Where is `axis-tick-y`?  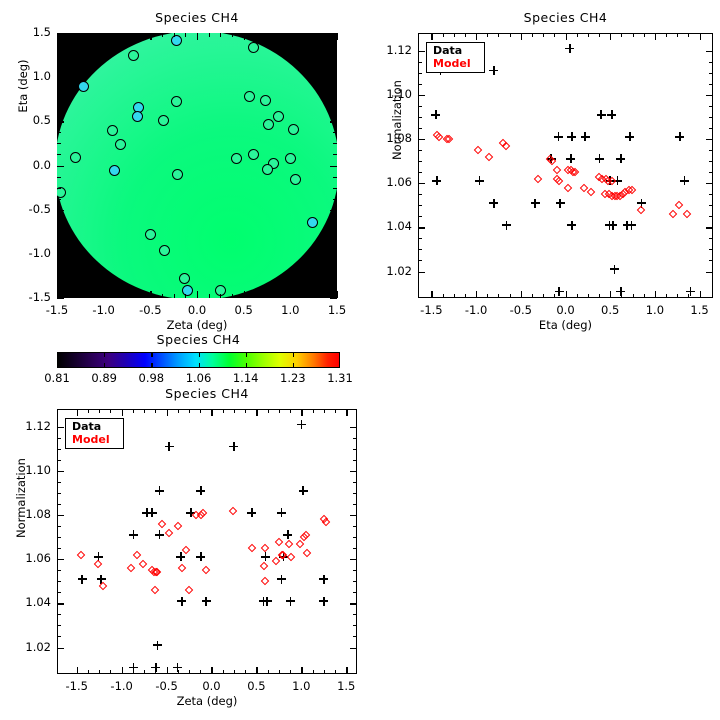 axis-tick-y is located at coordinates (60, 604).